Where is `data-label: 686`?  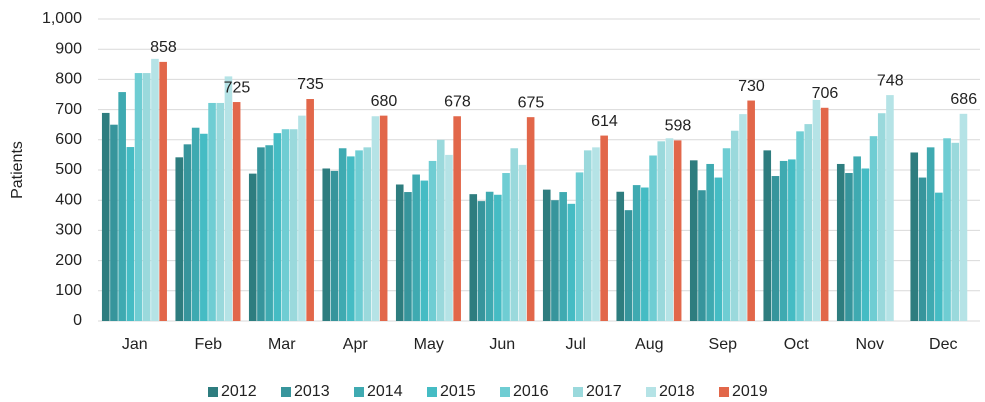 data-label: 686 is located at coordinates (963, 99).